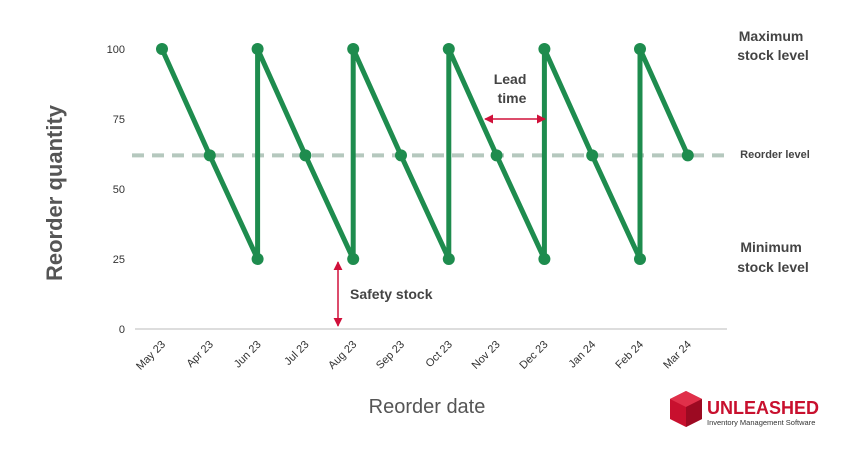 This screenshot has width=855, height=450. I want to click on x-tick-label: Feb 24, so click(629, 355).